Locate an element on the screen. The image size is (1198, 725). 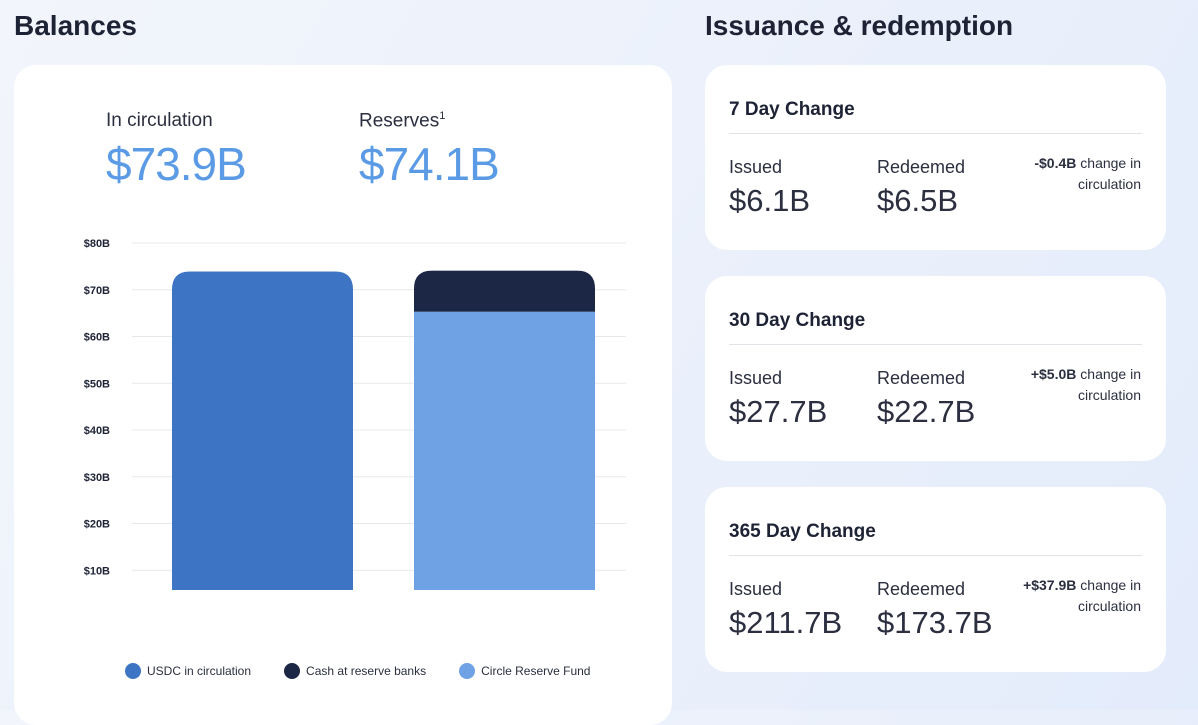
bar-segment-circle-reserve-fund is located at coordinates (504, 450).